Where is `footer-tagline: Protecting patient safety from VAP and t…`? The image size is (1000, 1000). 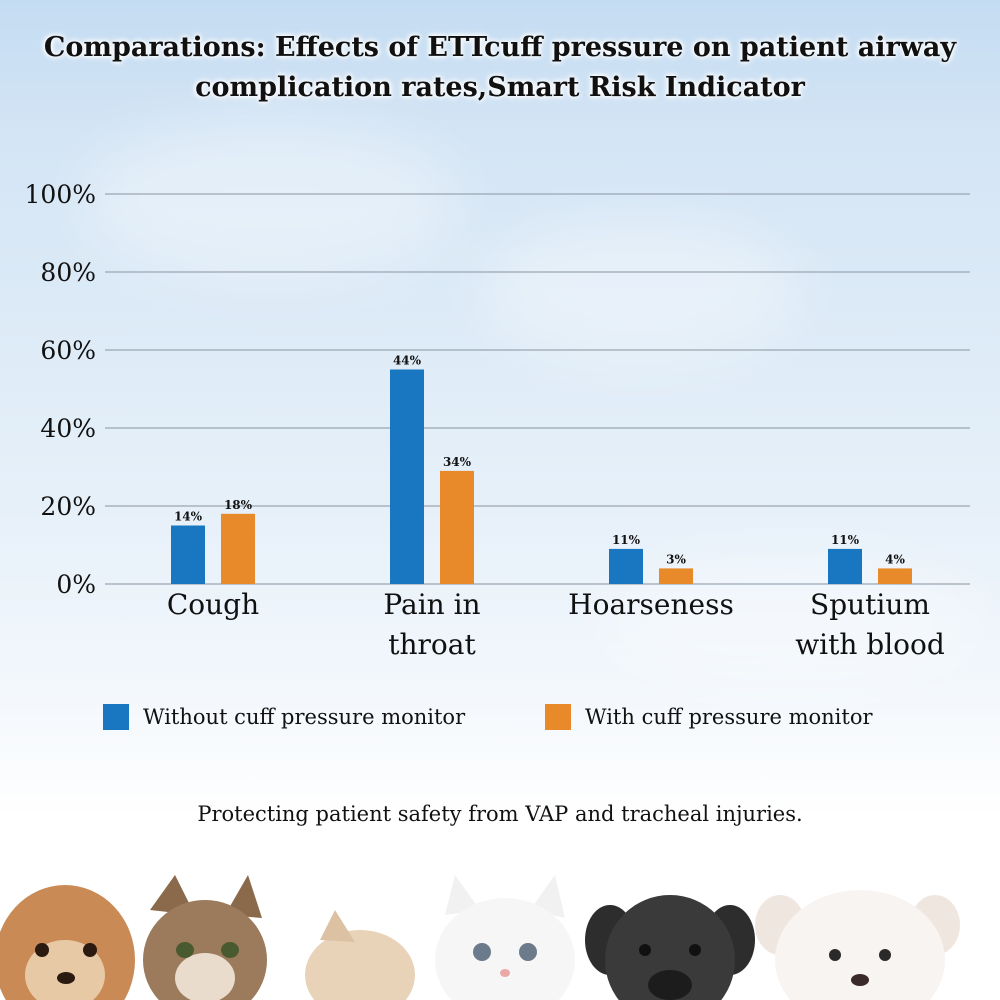 footer-tagline: Protecting patient safety from VAP and t… is located at coordinates (500, 814).